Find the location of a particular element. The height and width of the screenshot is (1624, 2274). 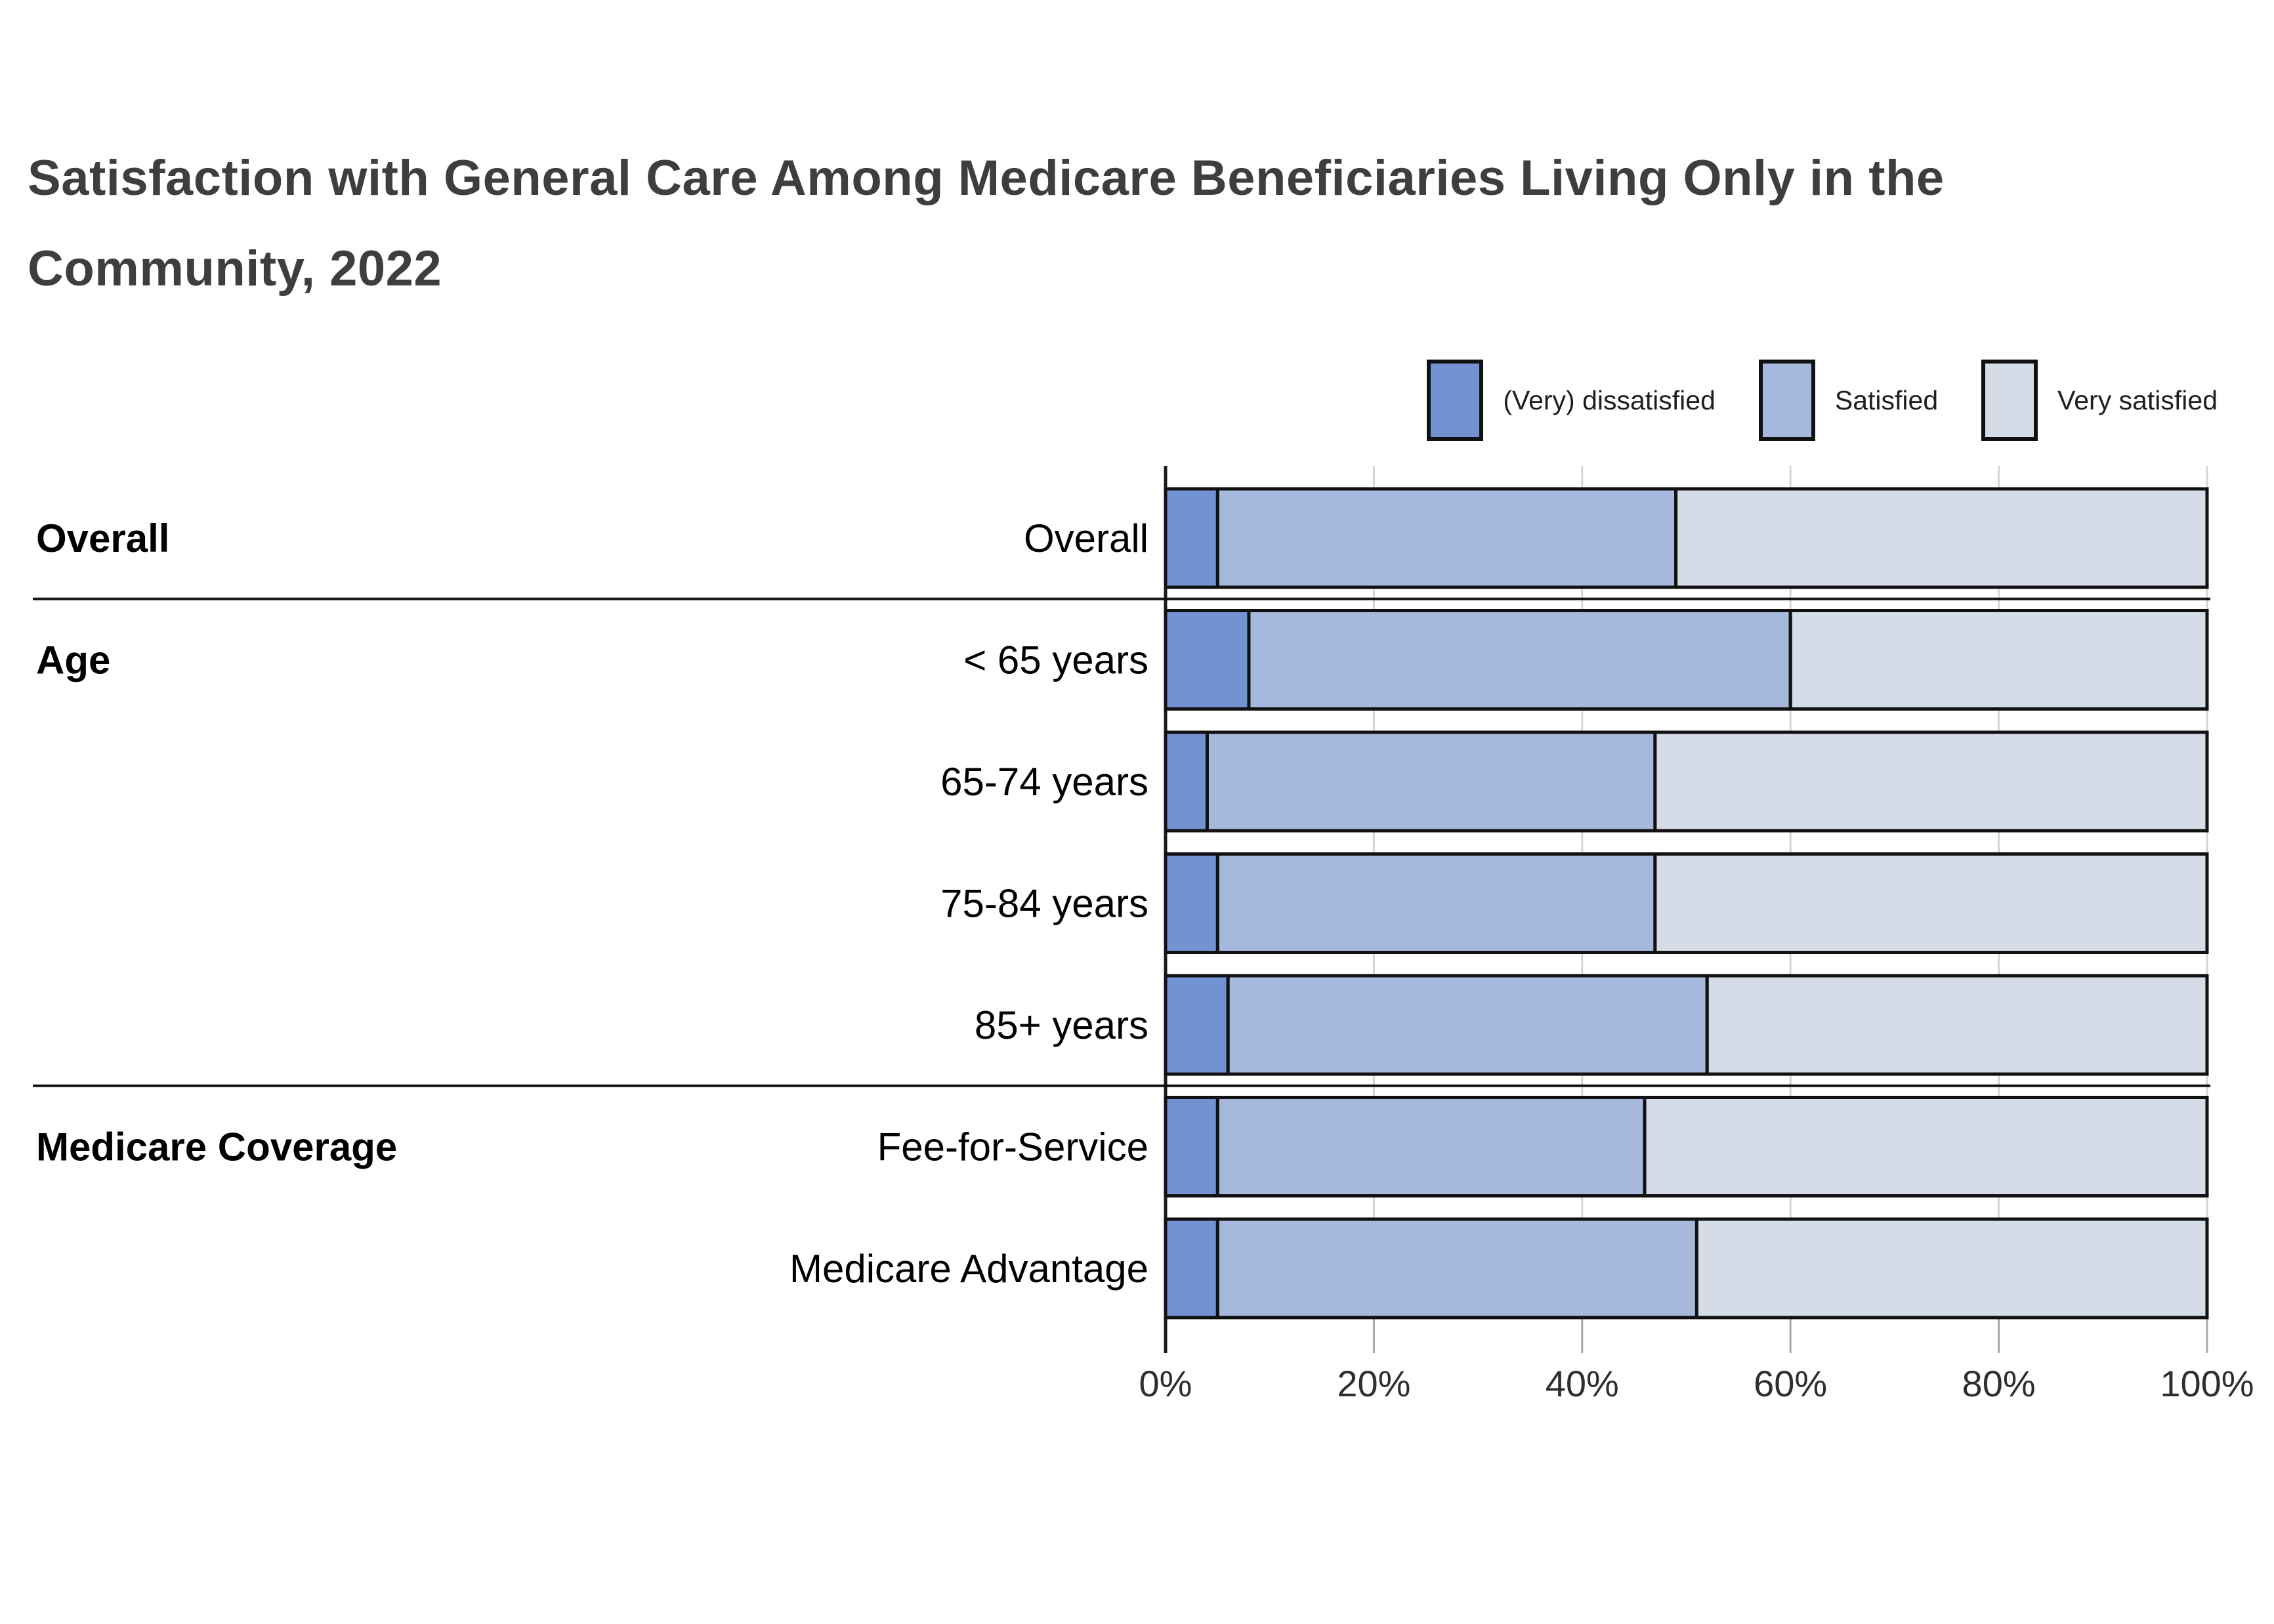

row-label: 85+ years is located at coordinates (1061, 1025).